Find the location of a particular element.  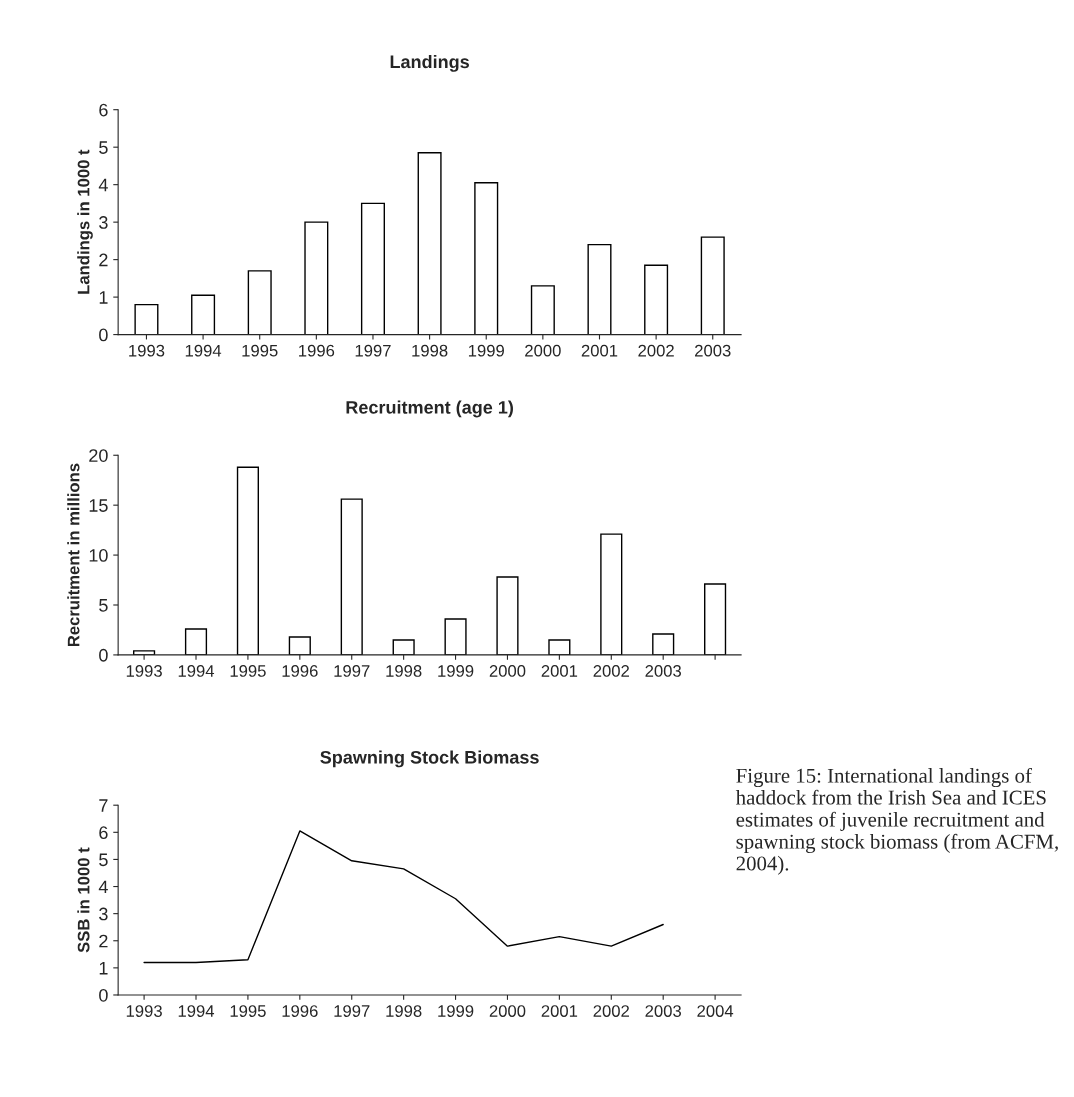

y-tick-label: 10 is located at coordinates (98, 555).